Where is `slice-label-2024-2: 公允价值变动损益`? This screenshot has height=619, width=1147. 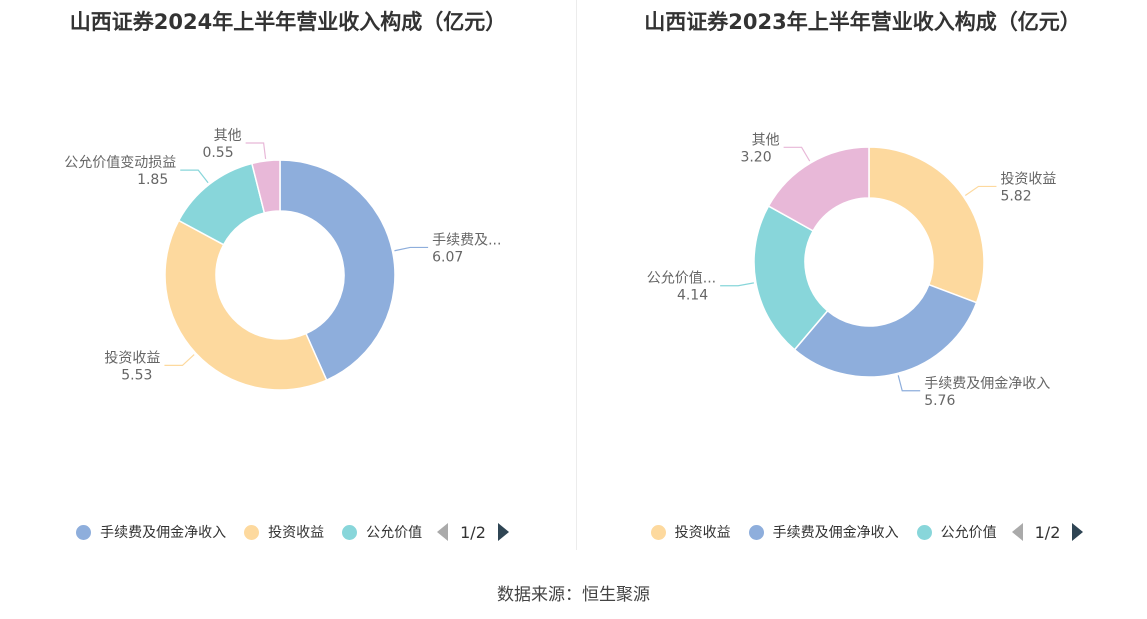 slice-label-2024-2: 公允价值变动损益 is located at coordinates (120, 163).